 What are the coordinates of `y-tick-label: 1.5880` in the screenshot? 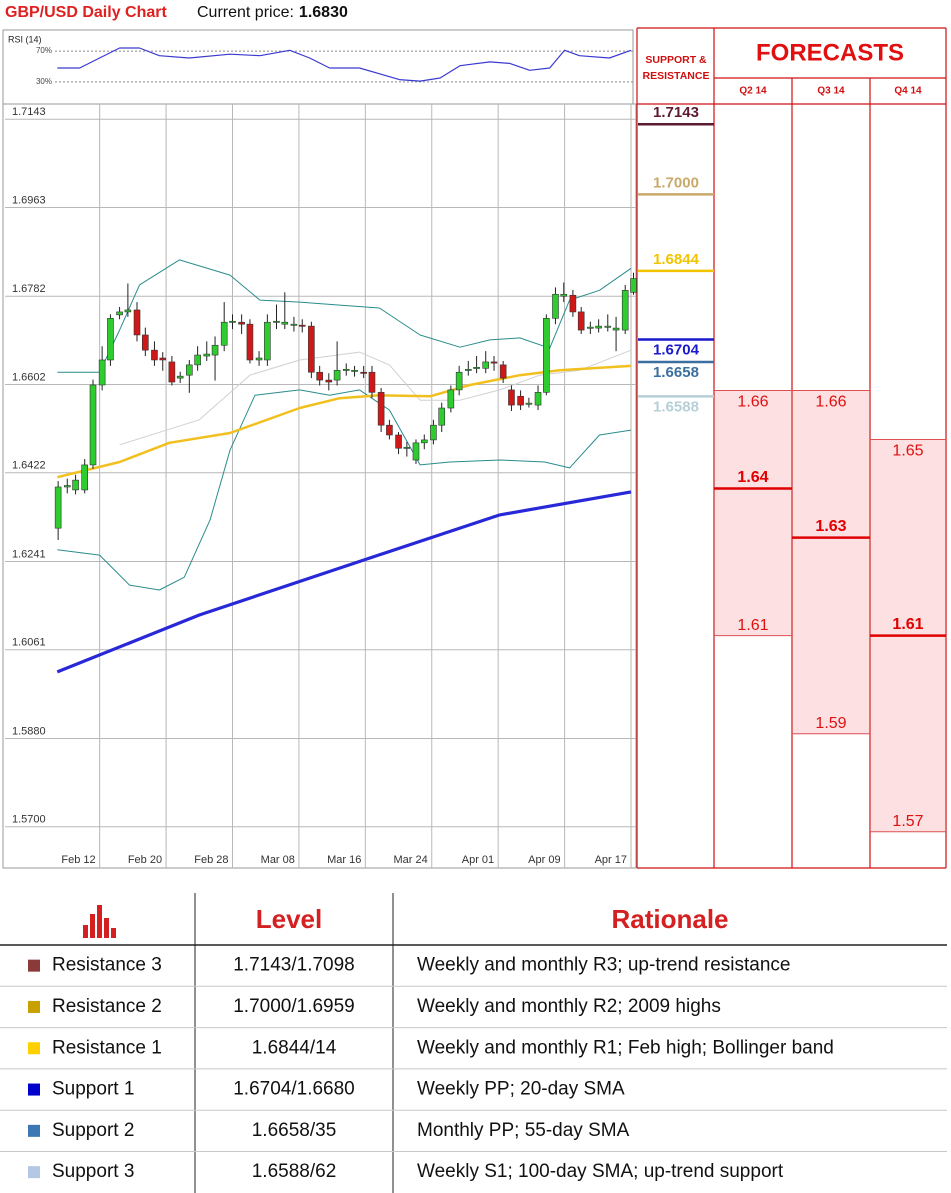 It's located at (29, 731).